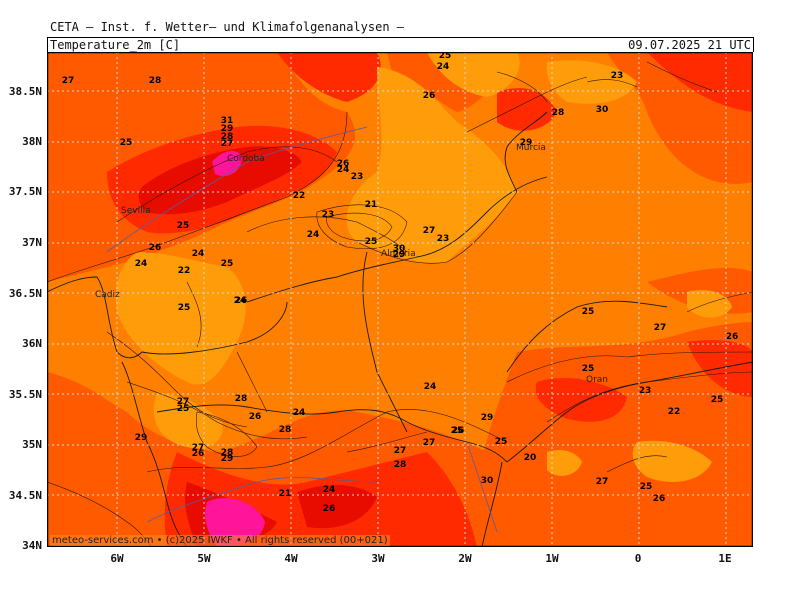 This screenshot has width=800, height=600. I want to click on valid-datetime: 09.07.2025 21 UTC, so click(689, 45).